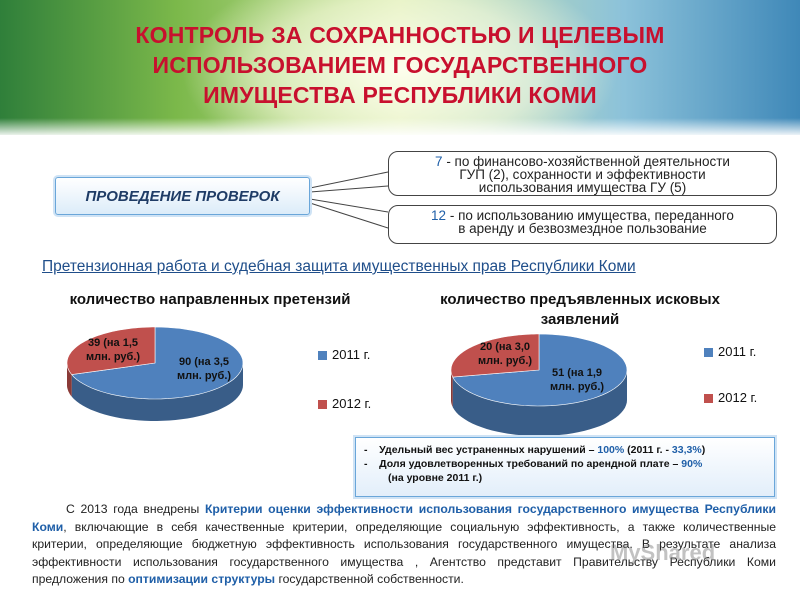  I want to click on chart-2-legend-2012: 2012 г., so click(730, 397).